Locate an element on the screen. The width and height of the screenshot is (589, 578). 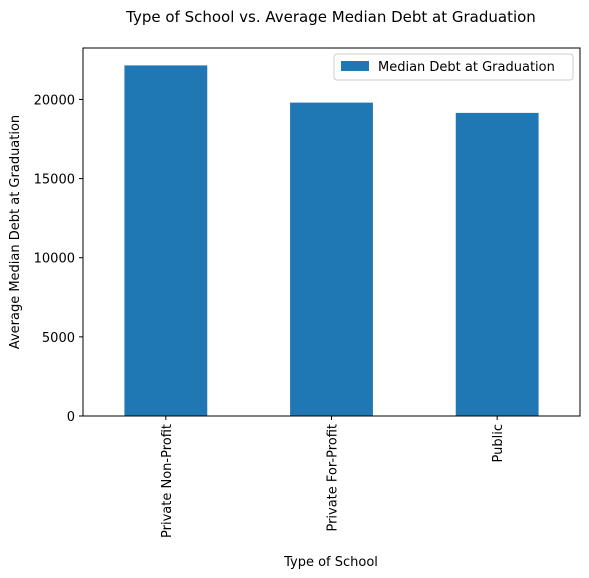
legend-label: Median Debt at Graduation is located at coordinates (466, 67).